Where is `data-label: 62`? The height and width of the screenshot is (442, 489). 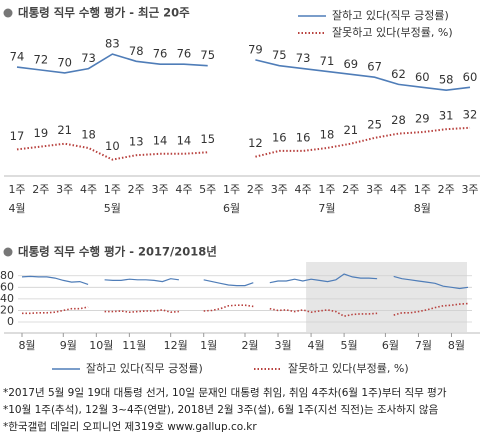 data-label: 62 is located at coordinates (398, 74).